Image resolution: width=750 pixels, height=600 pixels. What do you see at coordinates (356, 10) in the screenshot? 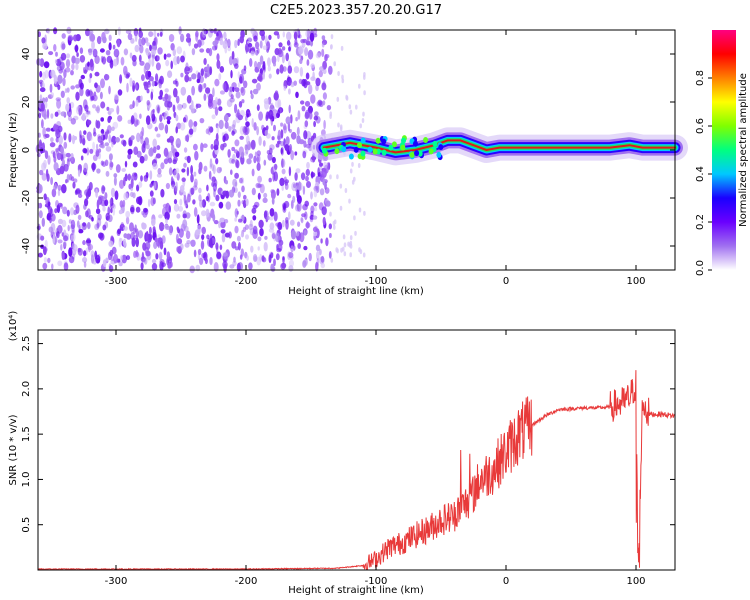
I see `chart-title: C2E5.2023.357.20.20.G17` at bounding box center [356, 10].